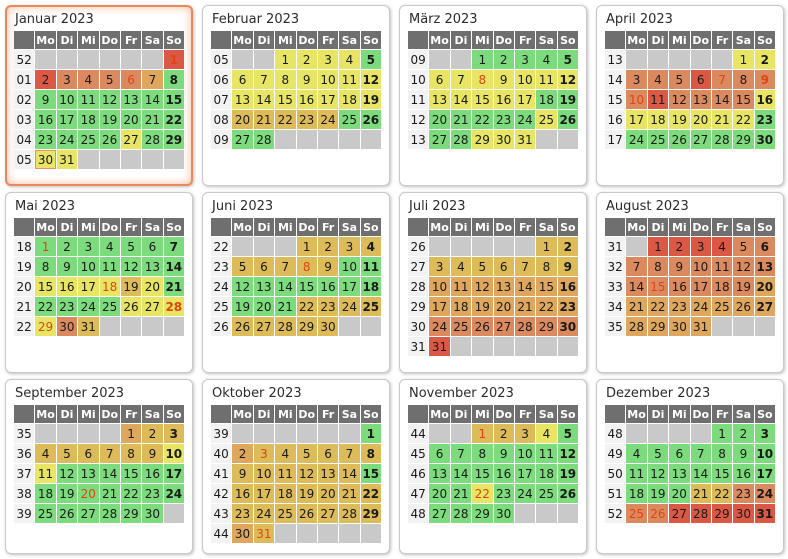 Image resolution: width=788 pixels, height=559 pixels. Describe the element at coordinates (700, 493) in the screenshot. I see `day-cell: 21` at that location.